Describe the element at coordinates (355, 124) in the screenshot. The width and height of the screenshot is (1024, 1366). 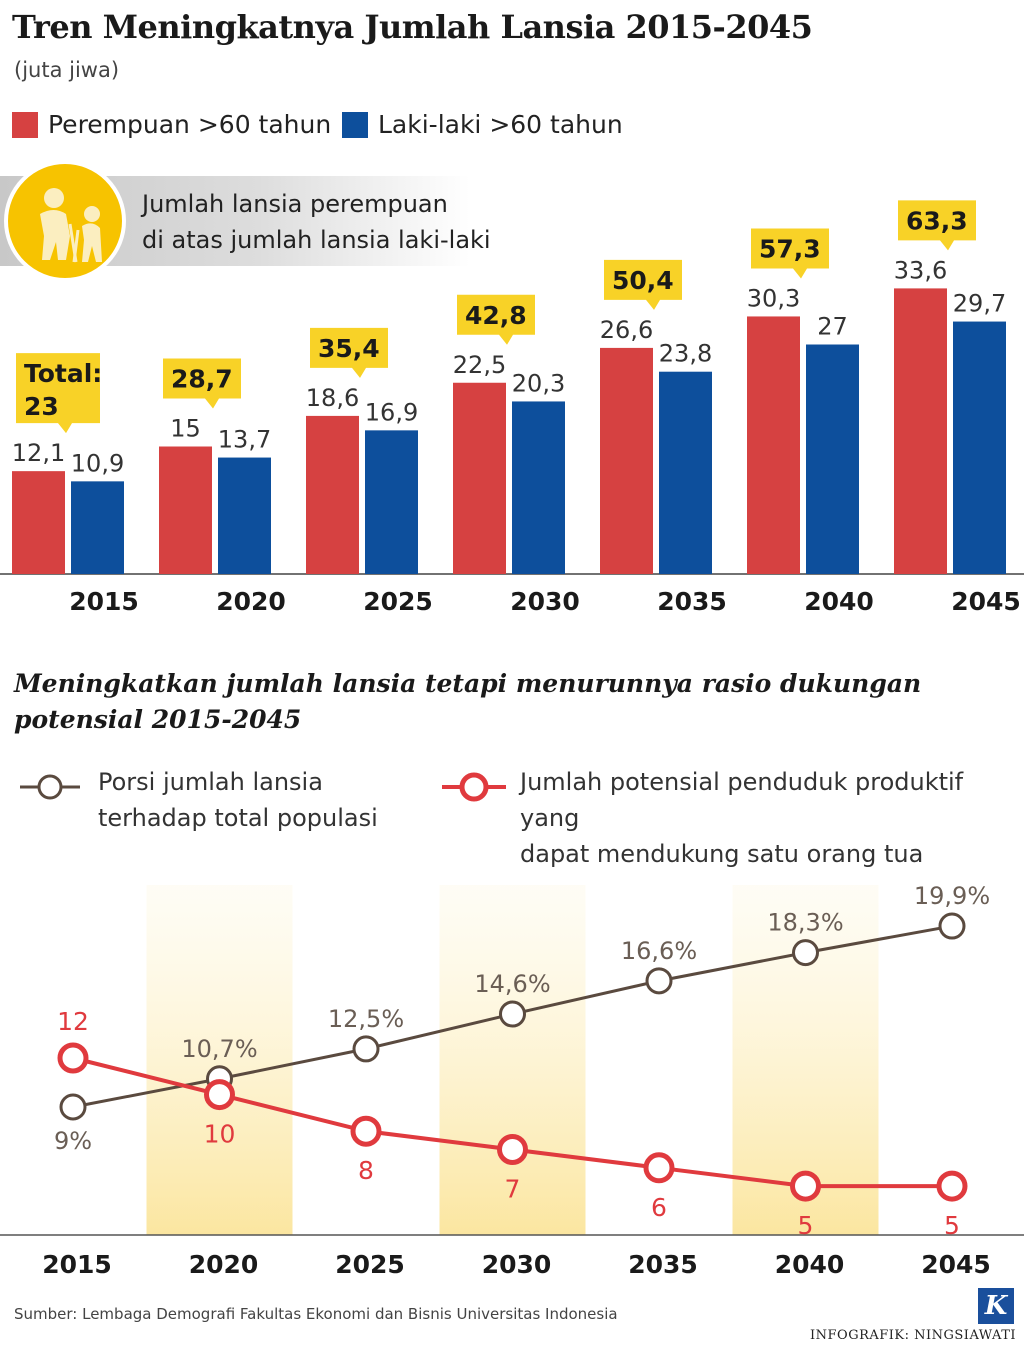
I see `legend-male-swatch` at that location.